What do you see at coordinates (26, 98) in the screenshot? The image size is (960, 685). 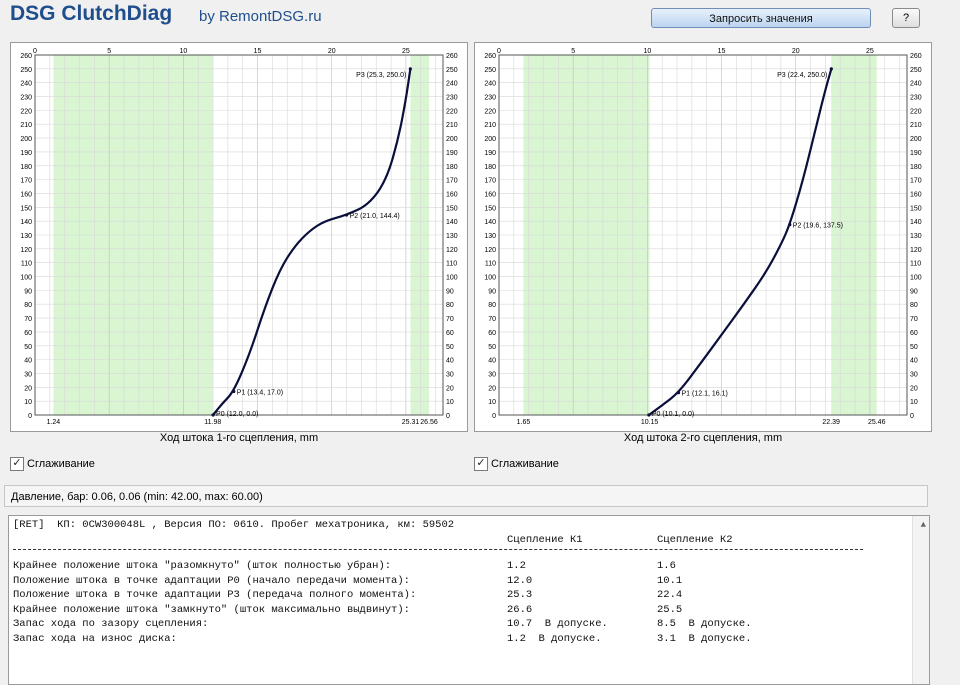 I see `y-tick-label-left: 230` at bounding box center [26, 98].